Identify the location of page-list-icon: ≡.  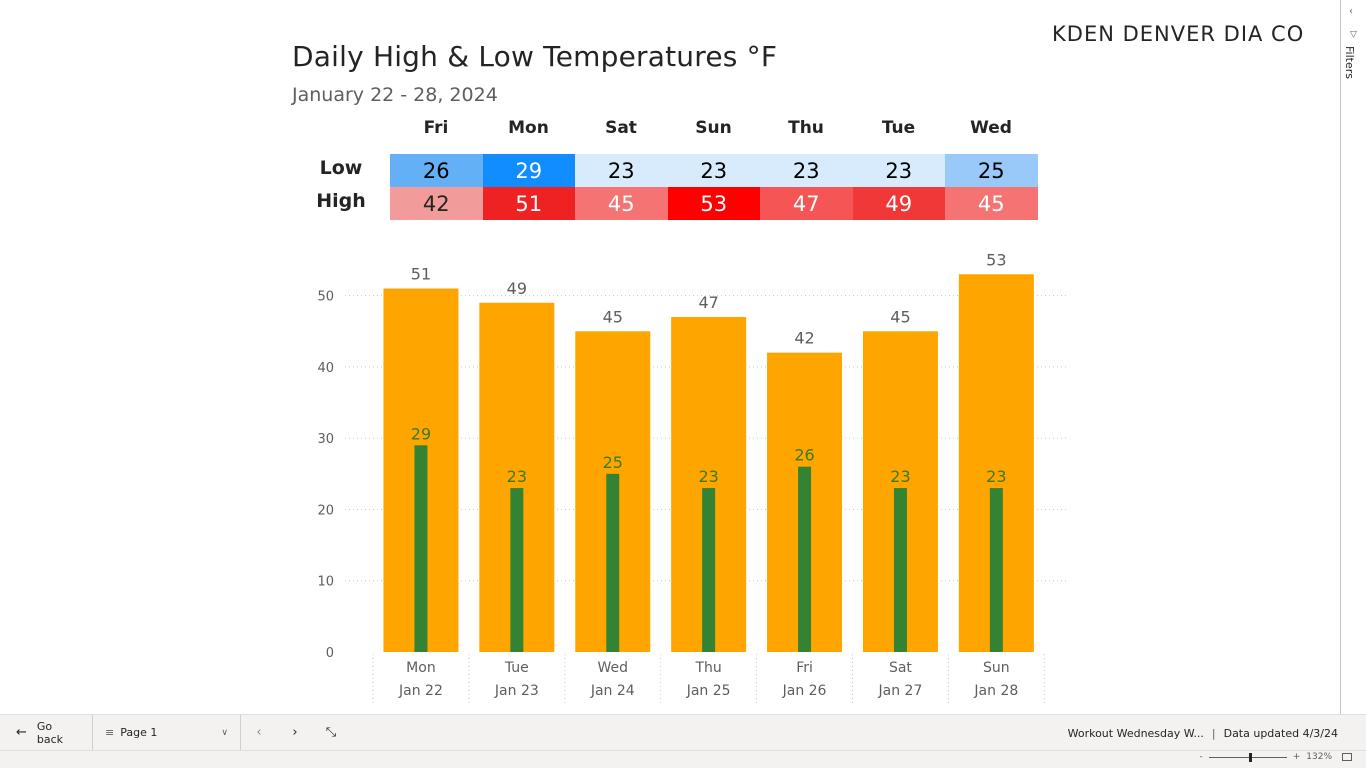
(110, 732).